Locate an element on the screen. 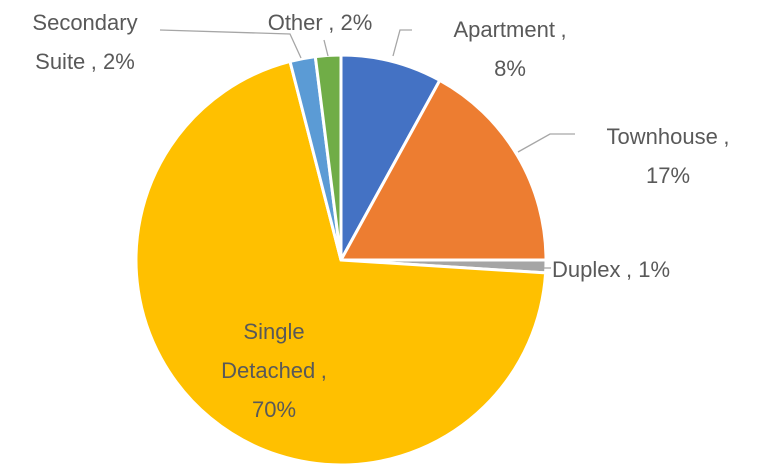  category-name: Other is located at coordinates (295, 22).